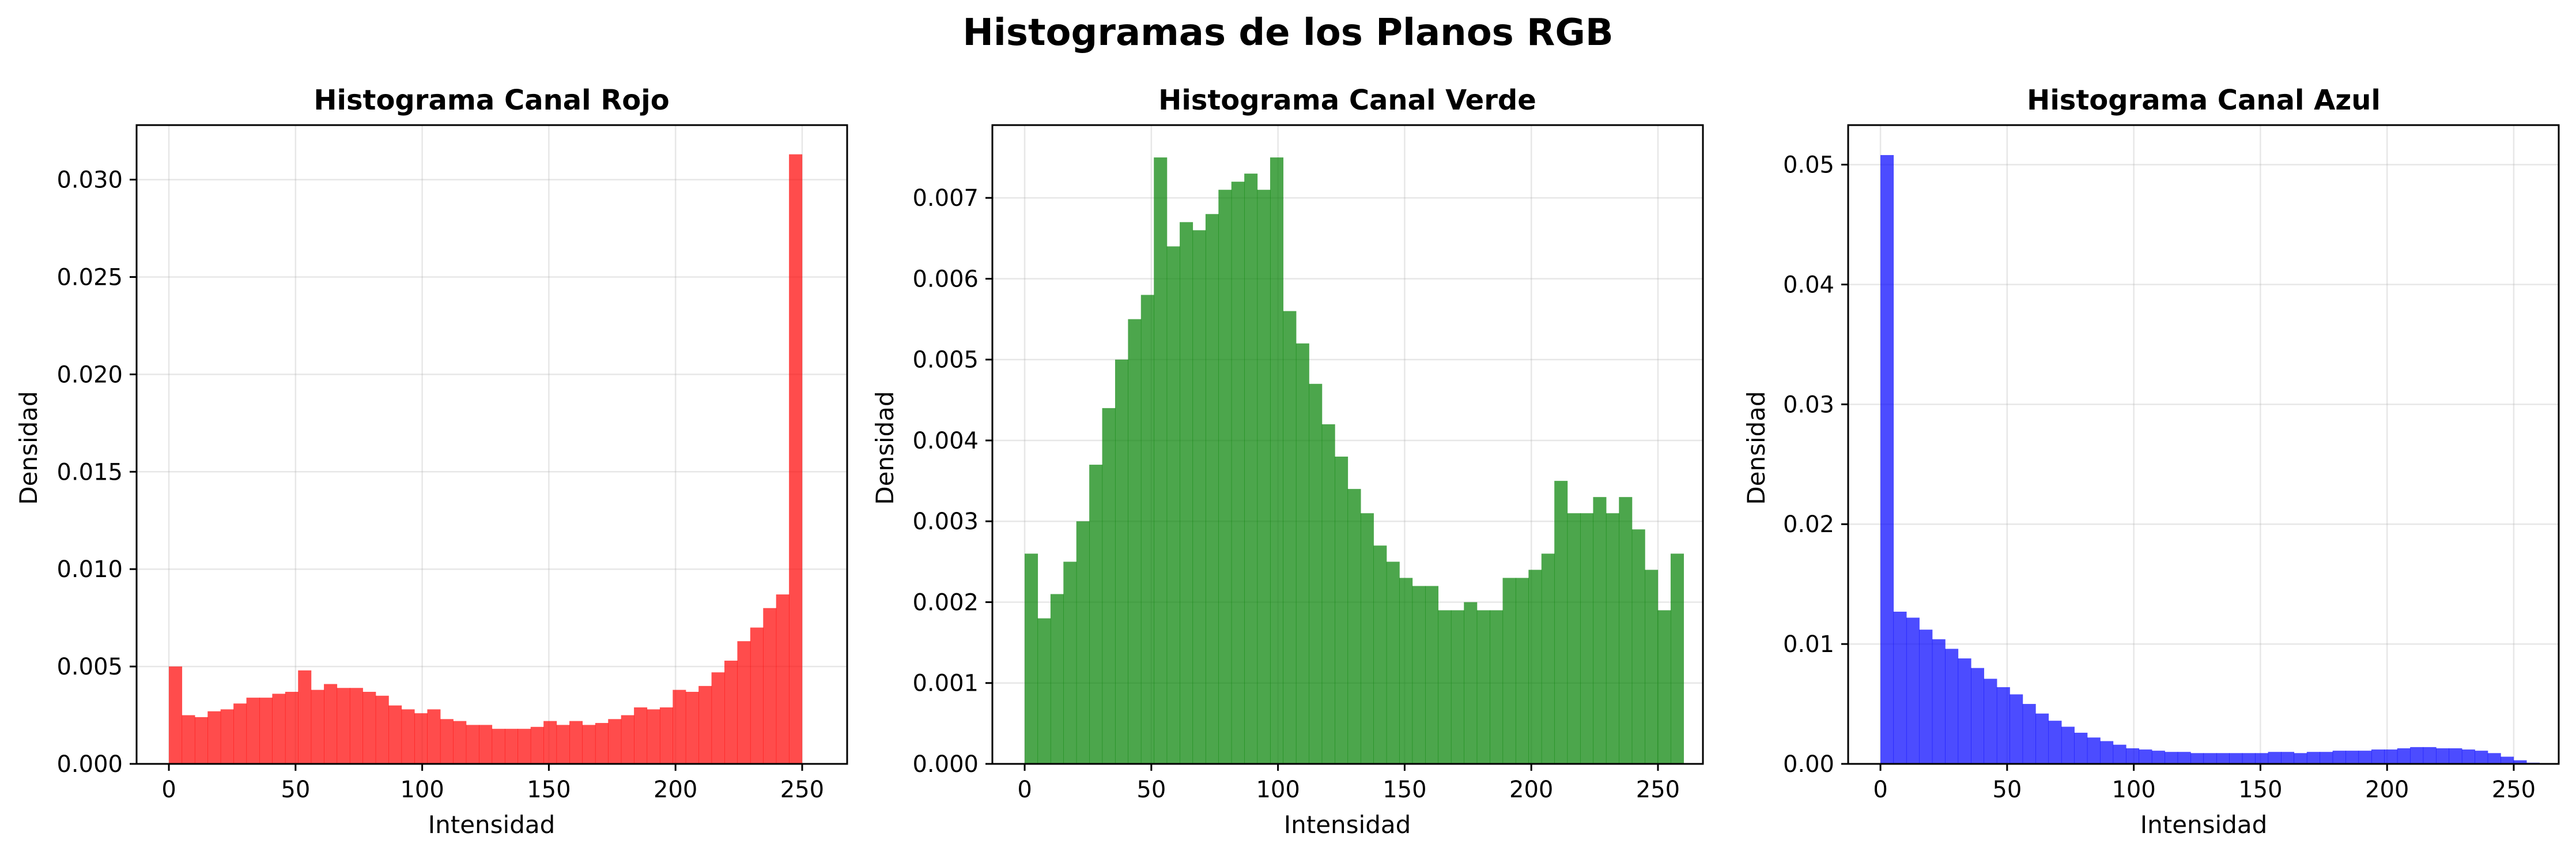  What do you see at coordinates (885, 447) in the screenshot?
I see `y-axis-label: Densidad` at bounding box center [885, 447].